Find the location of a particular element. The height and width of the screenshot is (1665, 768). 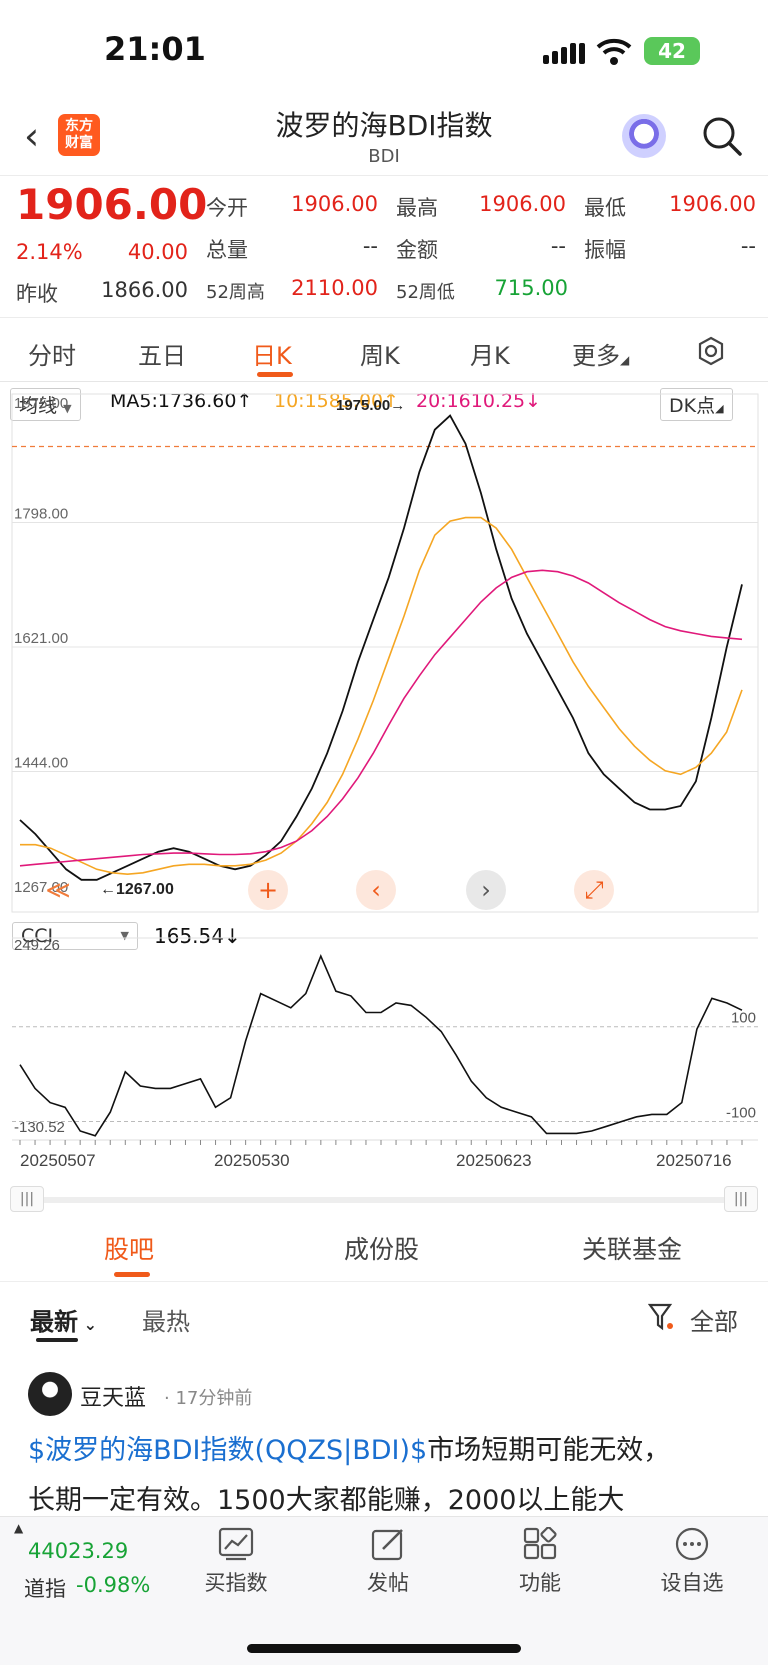

filter-icon is located at coordinates (662, 1317).